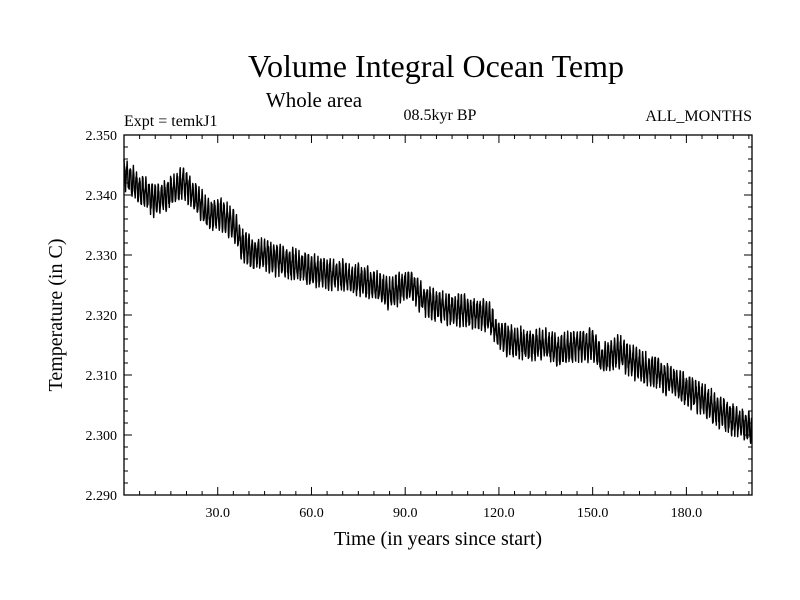 This screenshot has width=800, height=600. I want to click on y-tick-label: 2.340, so click(102, 196).